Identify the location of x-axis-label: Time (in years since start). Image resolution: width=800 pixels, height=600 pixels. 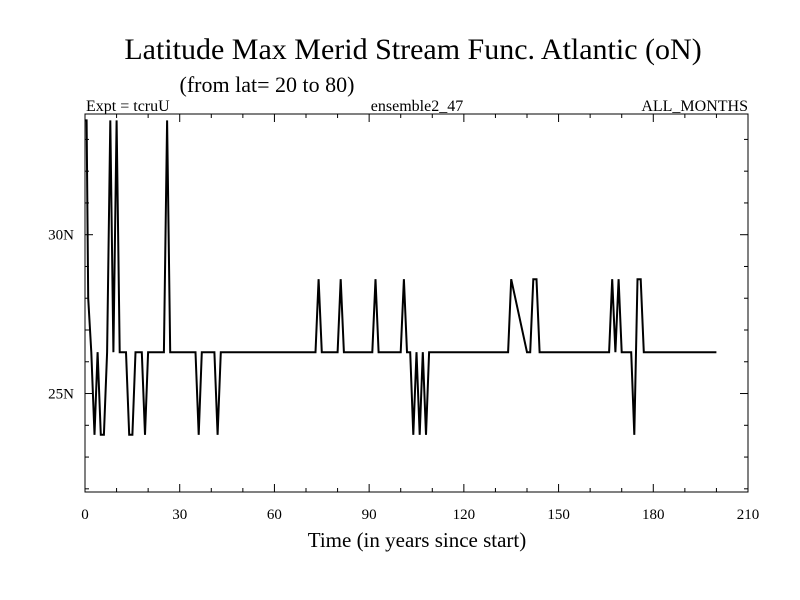
(417, 540).